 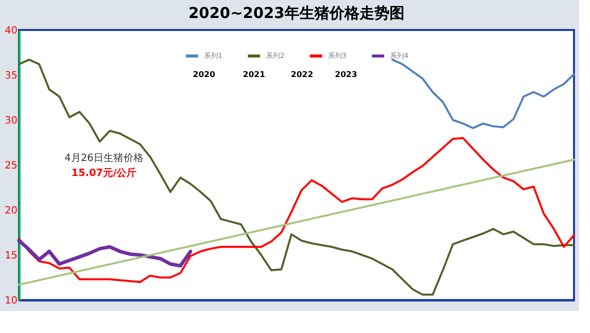 What do you see at coordinates (104, 158) in the screenshot?
I see `annotation: 4月26日生猪价格` at bounding box center [104, 158].